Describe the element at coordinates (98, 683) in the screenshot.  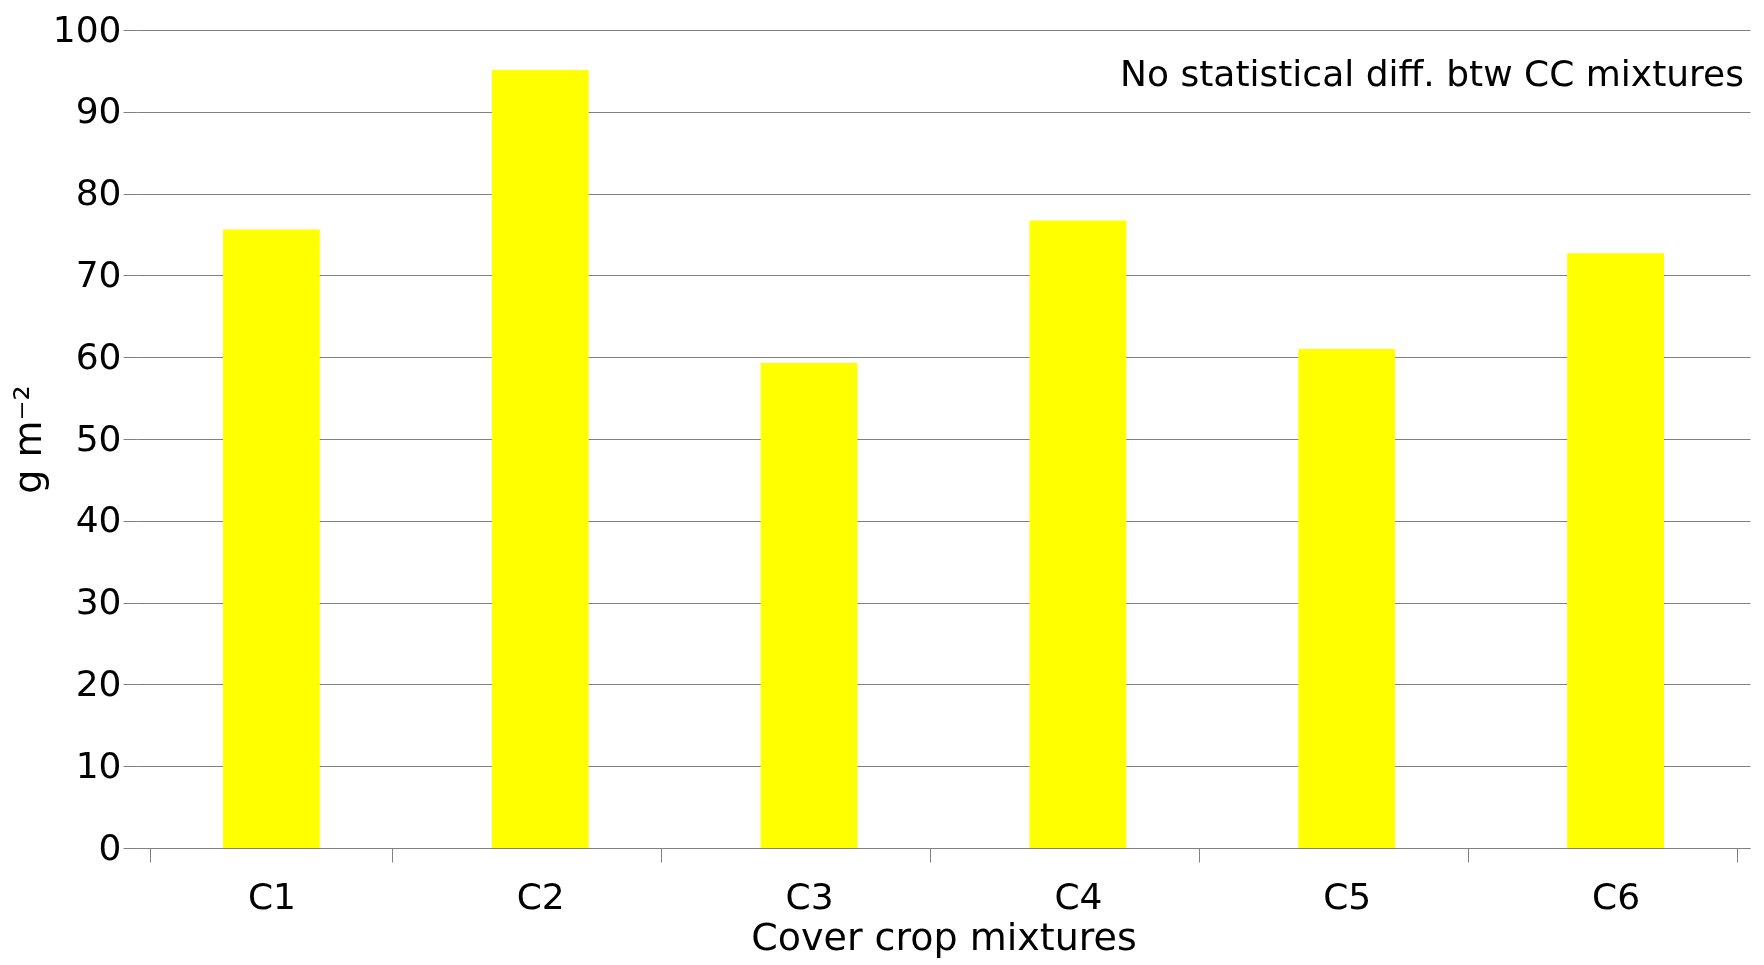
I see `y-tick-label: 20` at that location.